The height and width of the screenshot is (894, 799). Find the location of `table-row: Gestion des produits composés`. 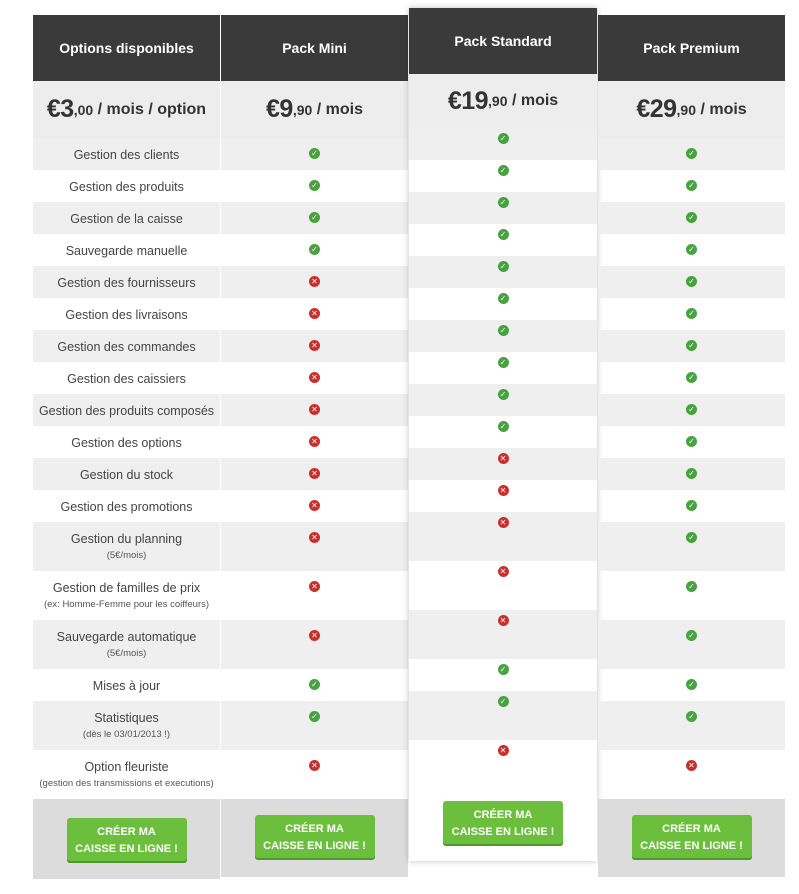

table-row: Gestion des produits composés is located at coordinates (126, 410).